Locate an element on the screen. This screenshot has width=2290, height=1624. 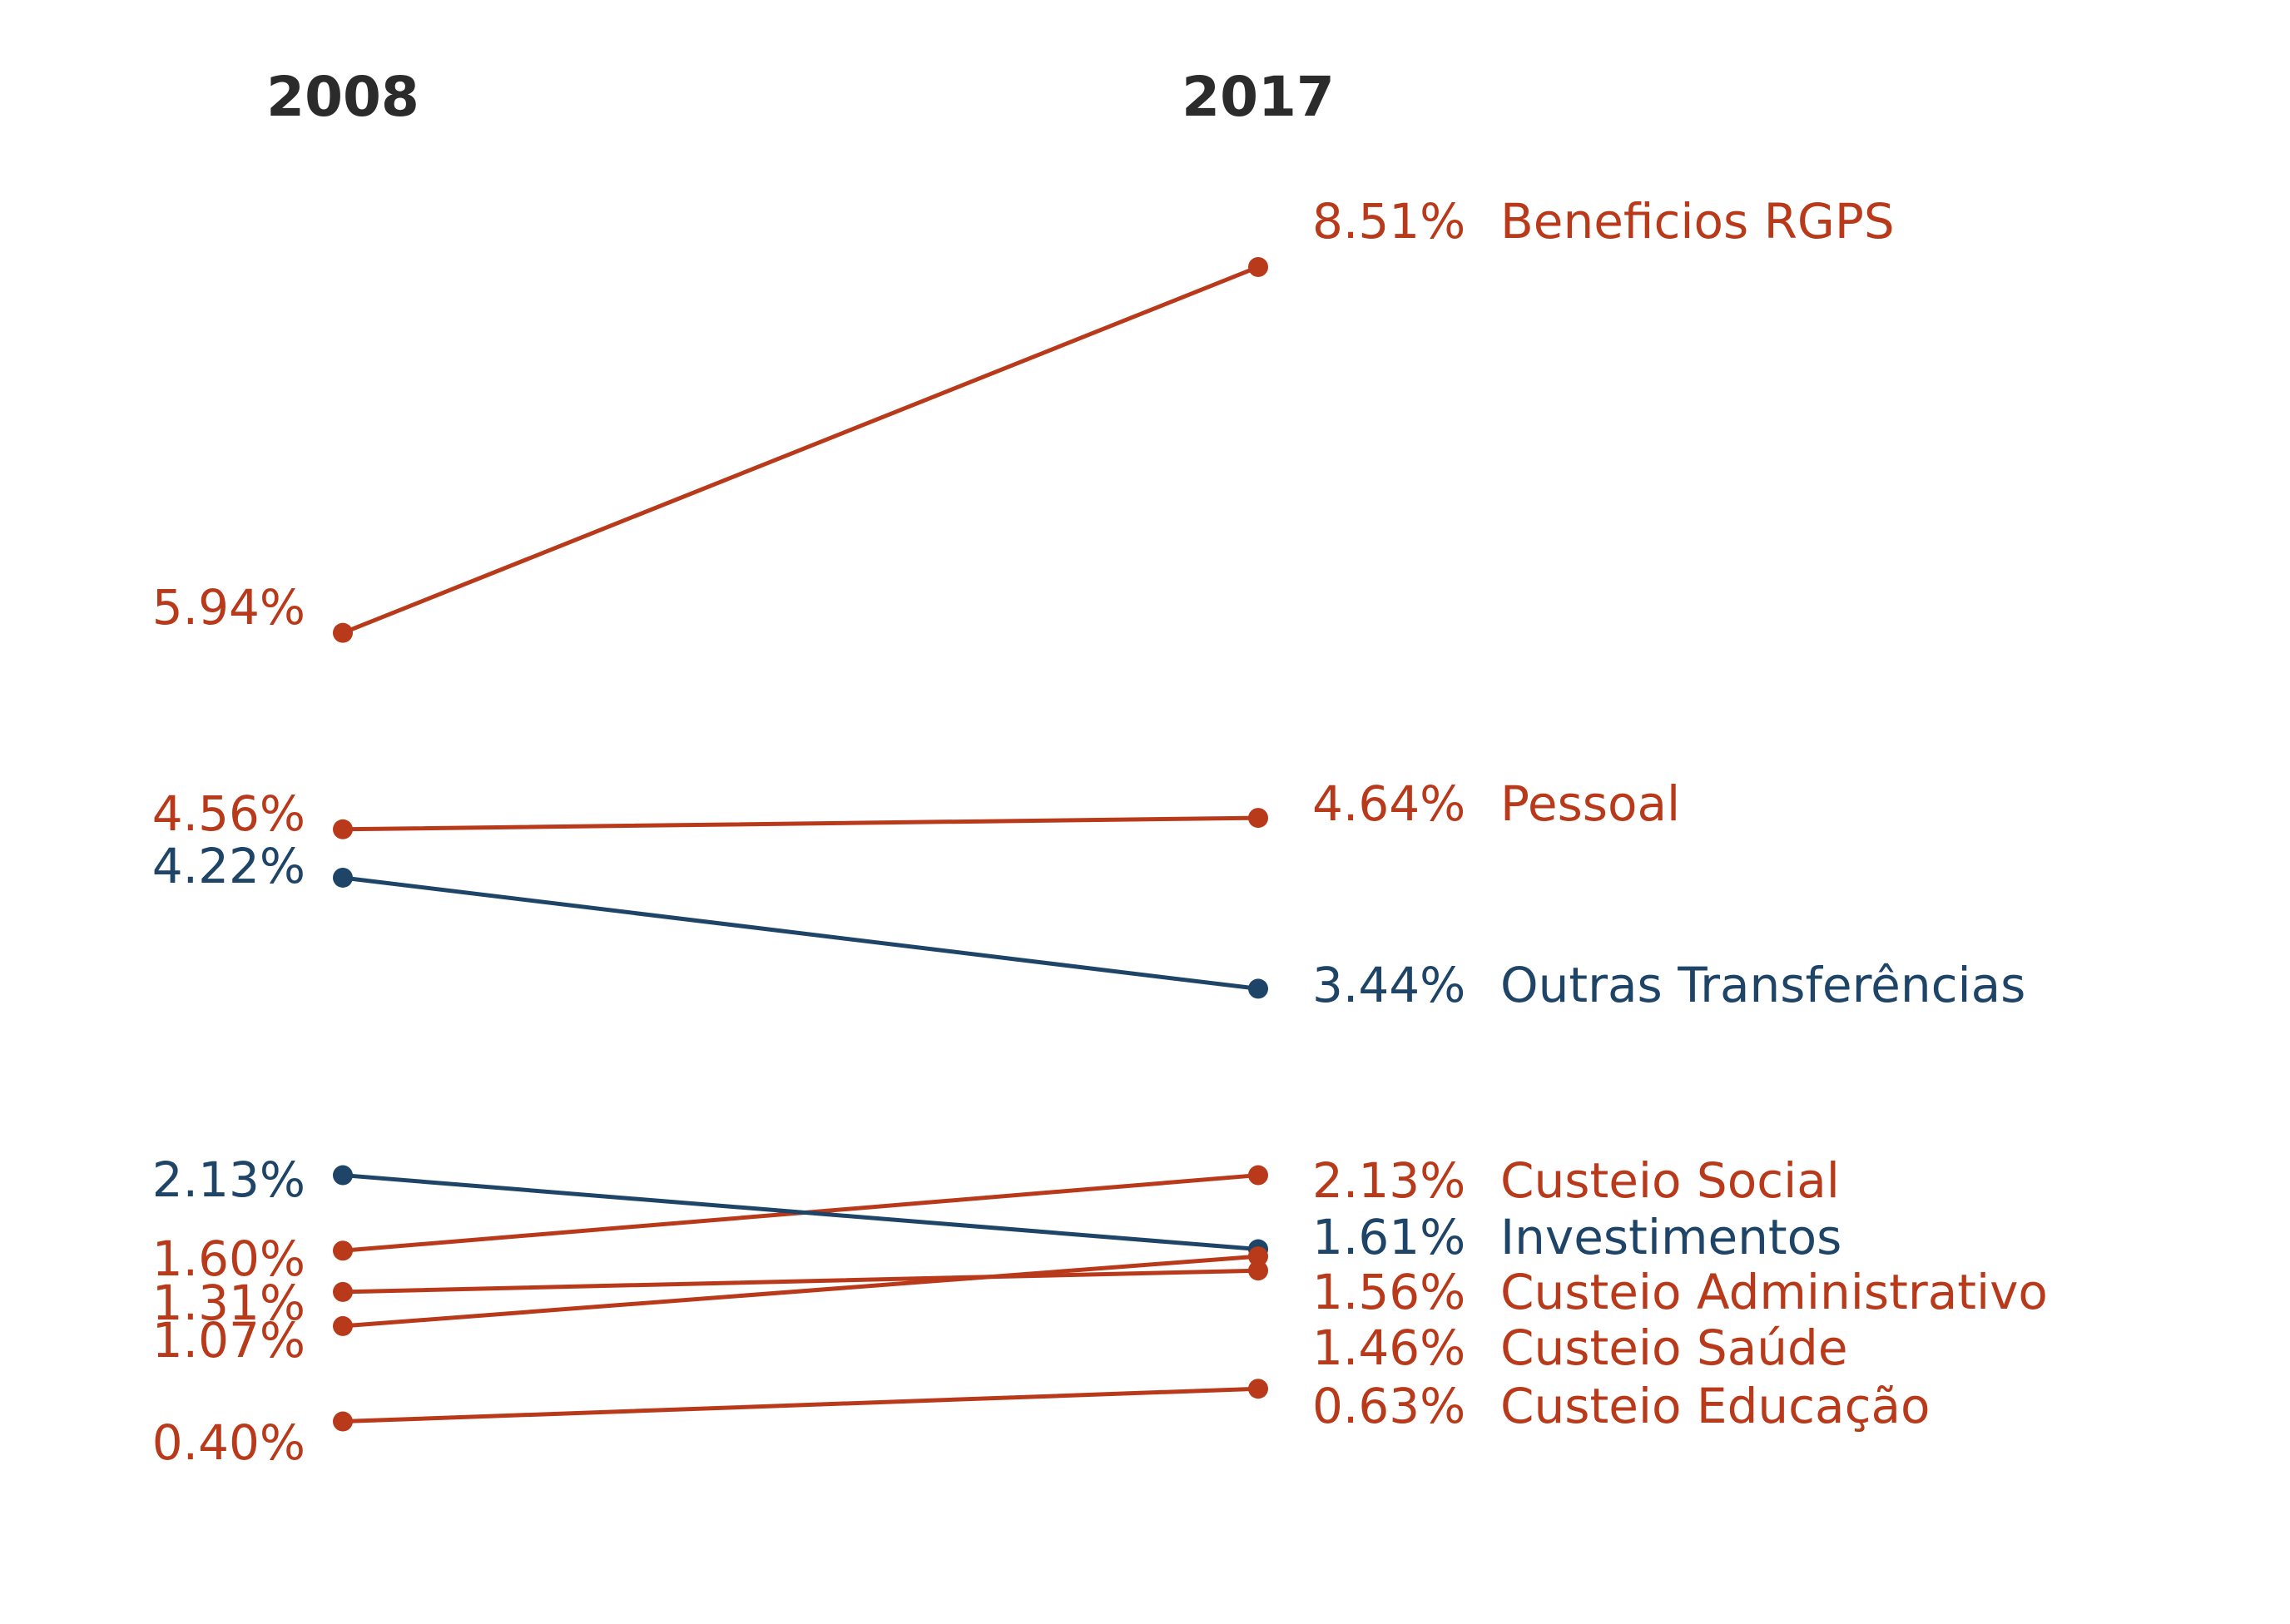
value-label-custeio-saude-2017: 1.46% is located at coordinates (1389, 1348).